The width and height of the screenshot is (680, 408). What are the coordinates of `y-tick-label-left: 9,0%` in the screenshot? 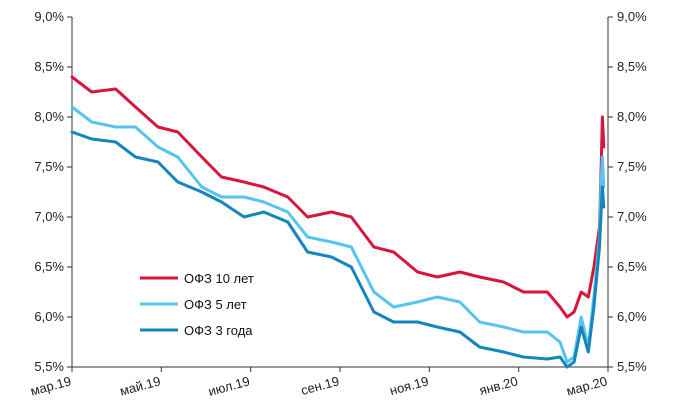 It's located at (49, 16).